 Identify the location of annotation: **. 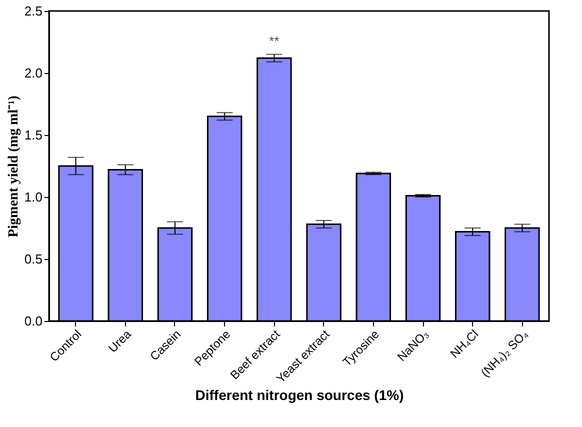
(274, 40).